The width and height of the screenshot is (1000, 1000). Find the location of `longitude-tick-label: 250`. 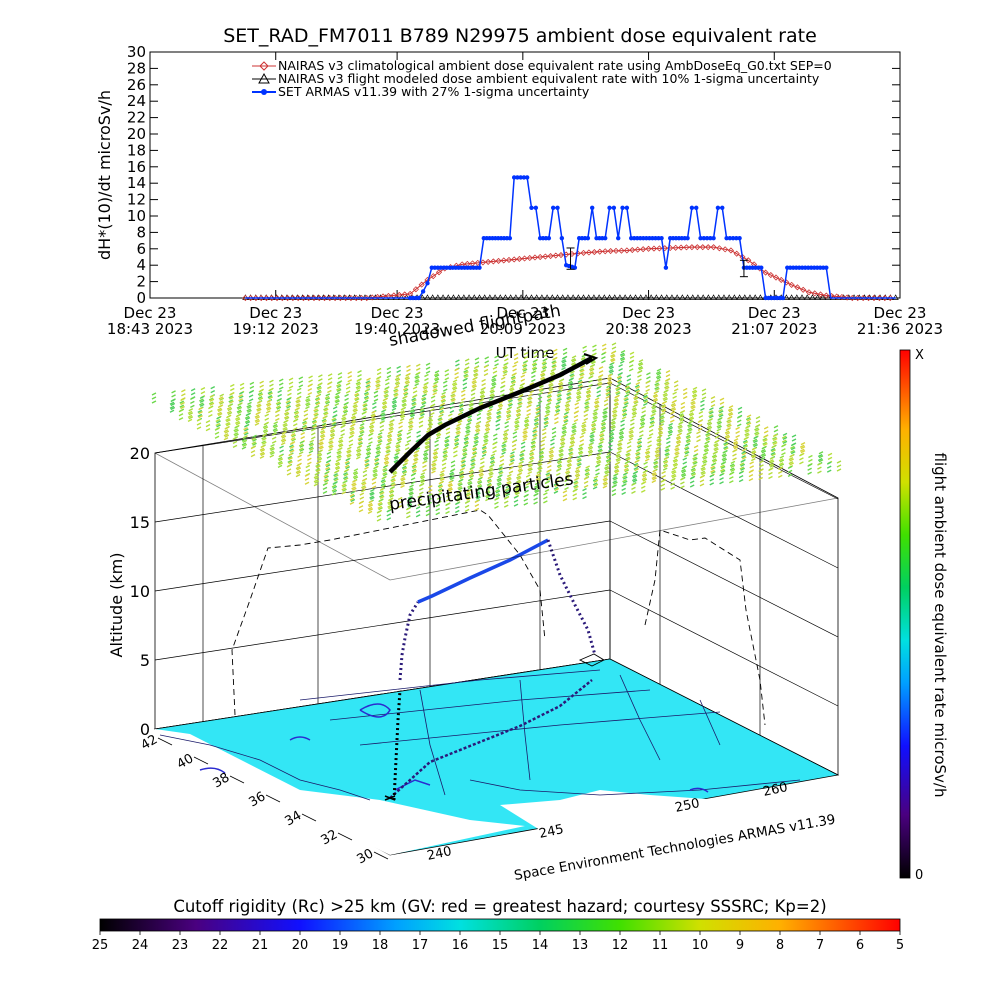

longitude-tick-label: 250 is located at coordinates (687, 806).